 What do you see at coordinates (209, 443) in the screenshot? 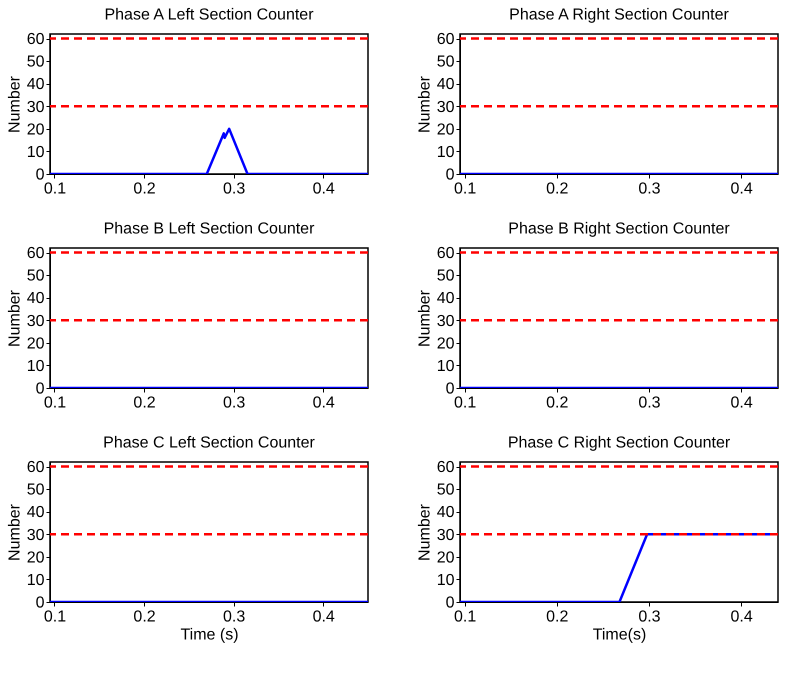
I see `chart-title: Phase C Left Section Counter` at bounding box center [209, 443].